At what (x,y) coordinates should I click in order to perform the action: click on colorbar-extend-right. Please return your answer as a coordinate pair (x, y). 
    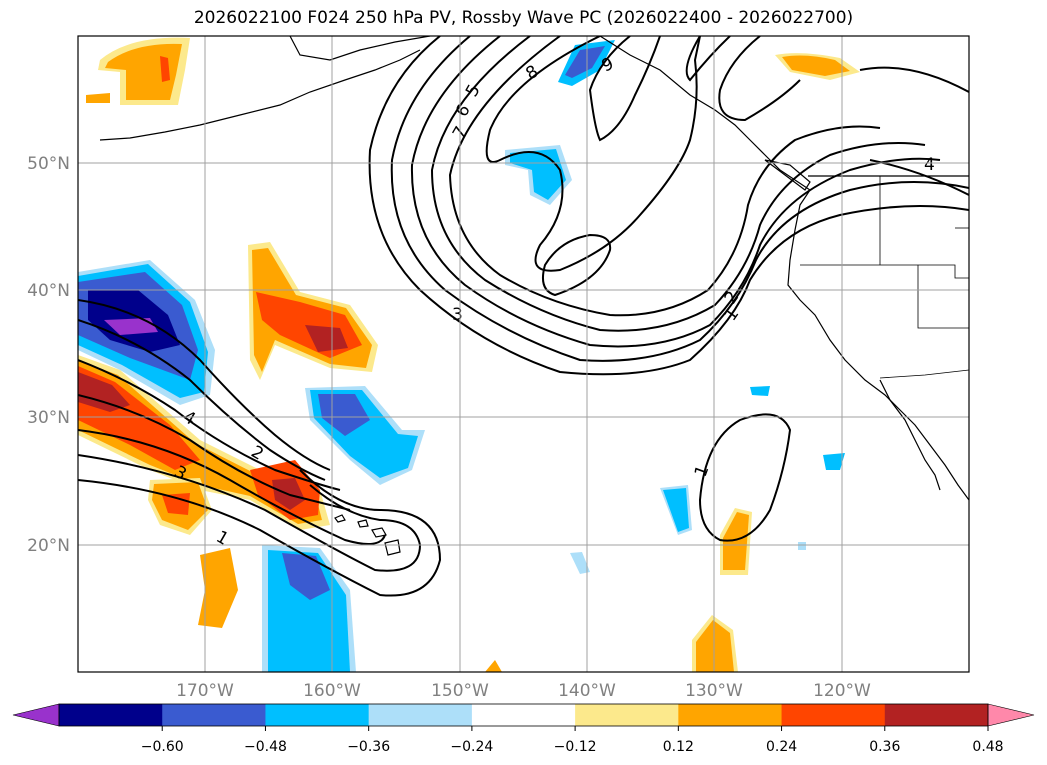
    Looking at the image, I should click on (1011, 715).